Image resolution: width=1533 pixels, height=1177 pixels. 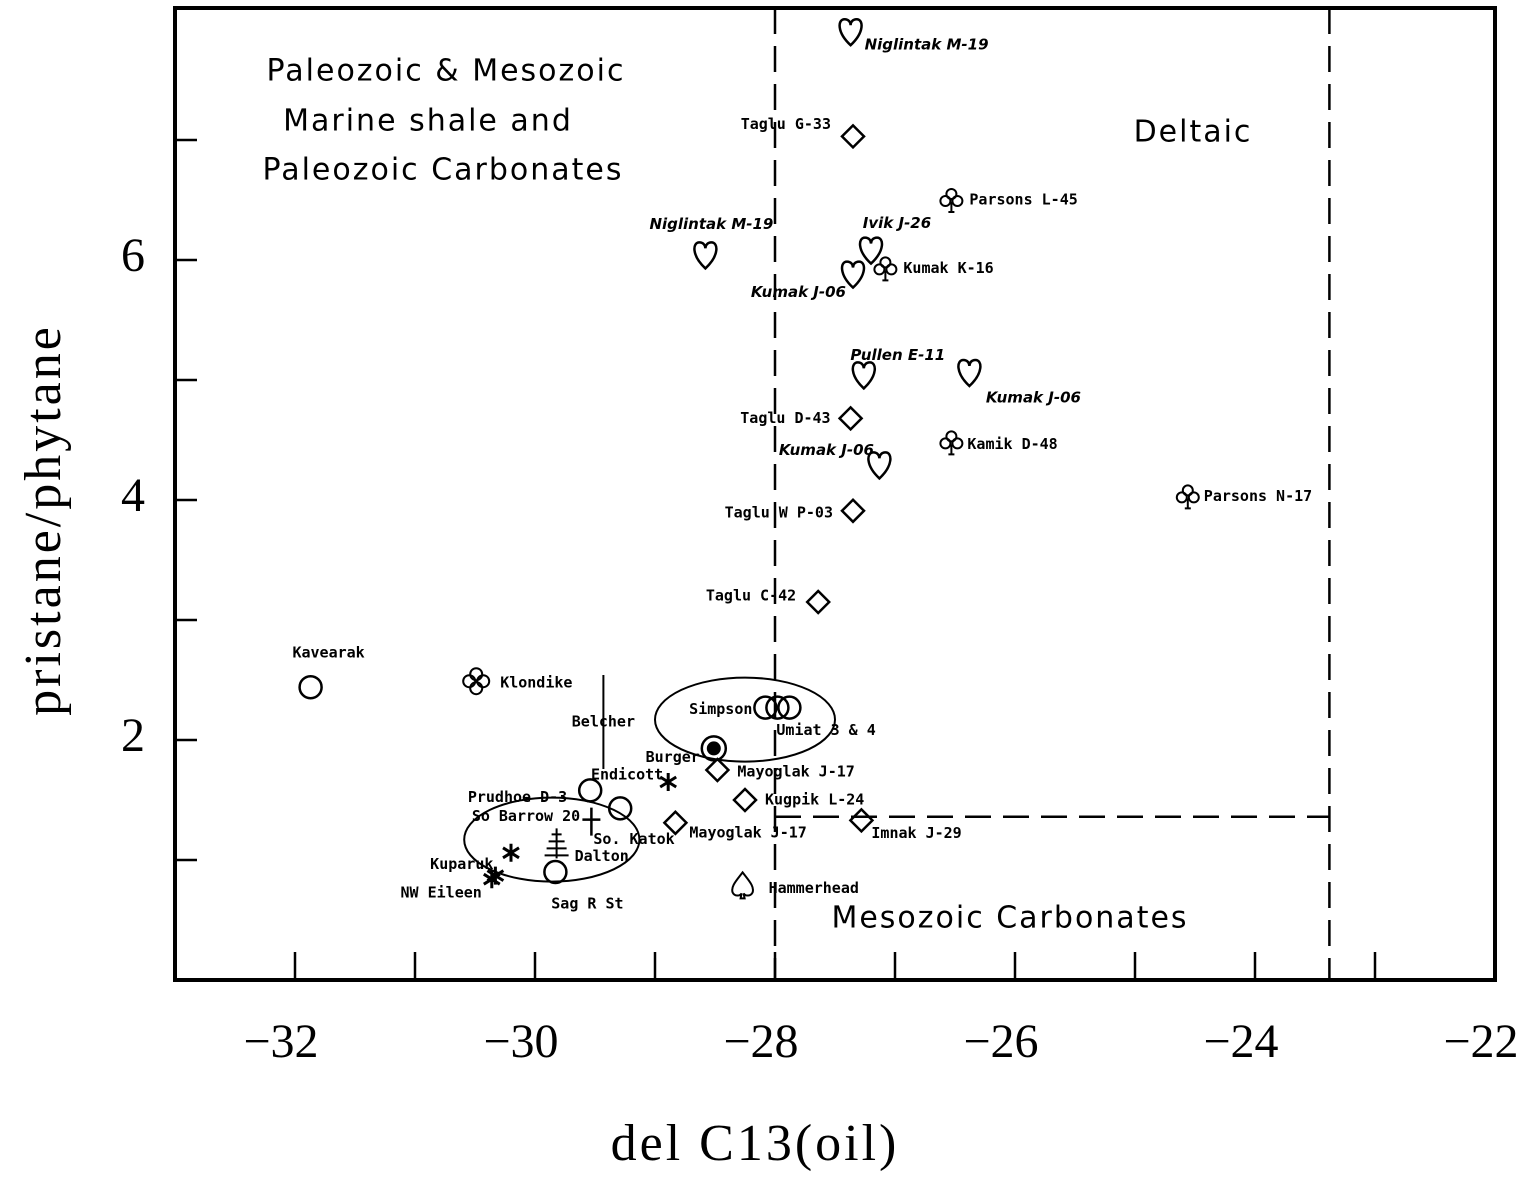 I want to click on point-label: Sag R St, so click(x=587, y=904).